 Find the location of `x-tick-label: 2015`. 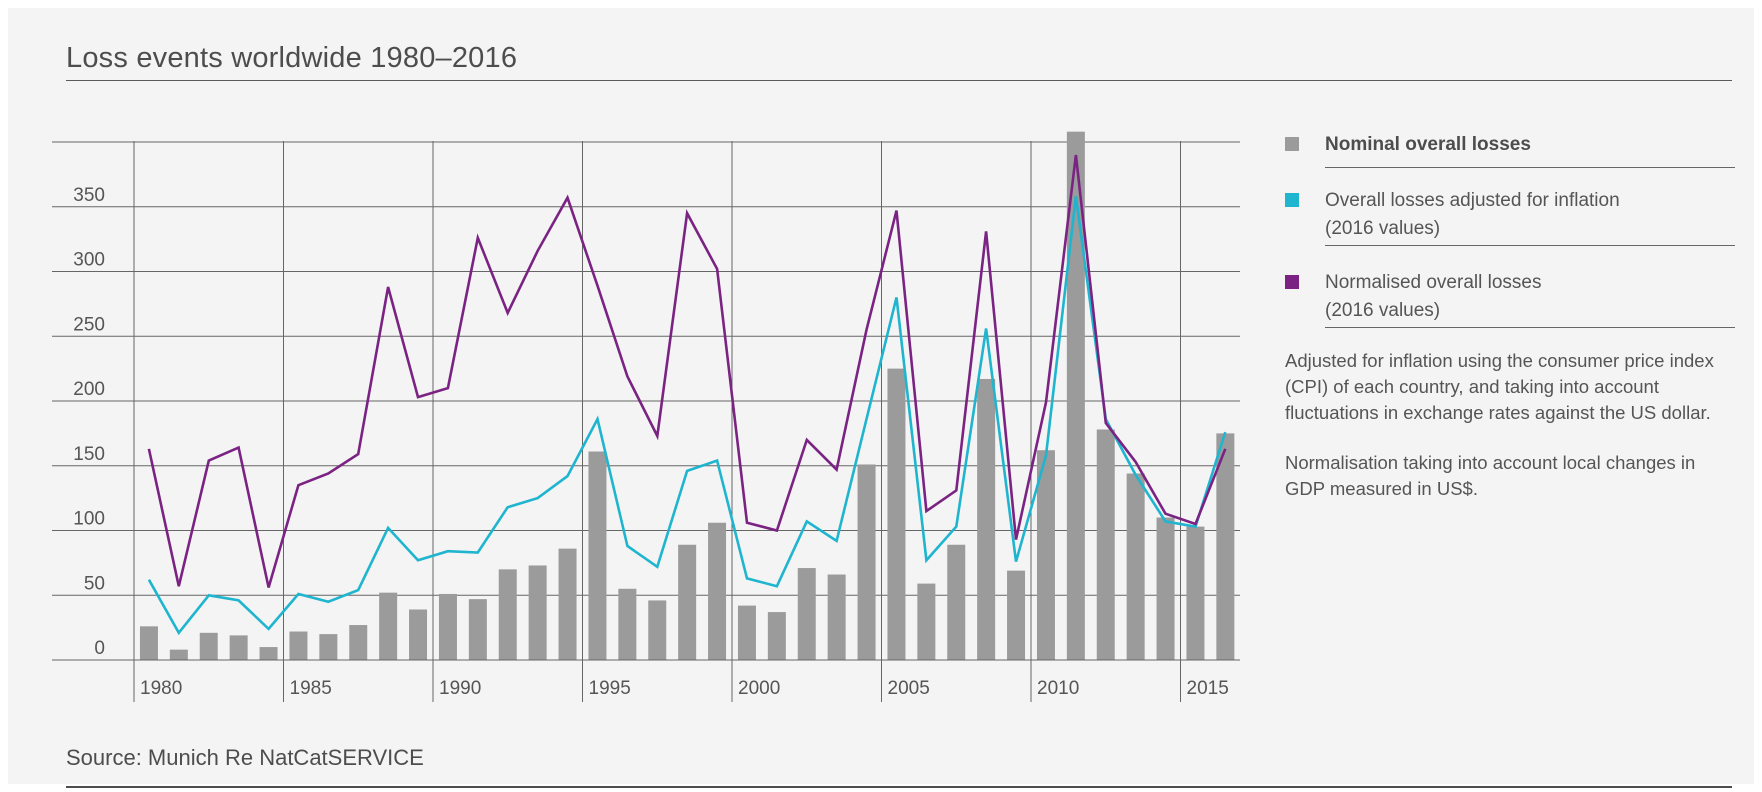

x-tick-label: 2015 is located at coordinates (1208, 688).